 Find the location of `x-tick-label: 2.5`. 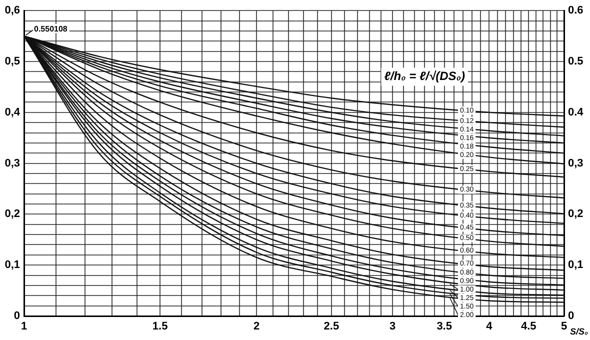

x-tick-label: 2.5 is located at coordinates (332, 326).